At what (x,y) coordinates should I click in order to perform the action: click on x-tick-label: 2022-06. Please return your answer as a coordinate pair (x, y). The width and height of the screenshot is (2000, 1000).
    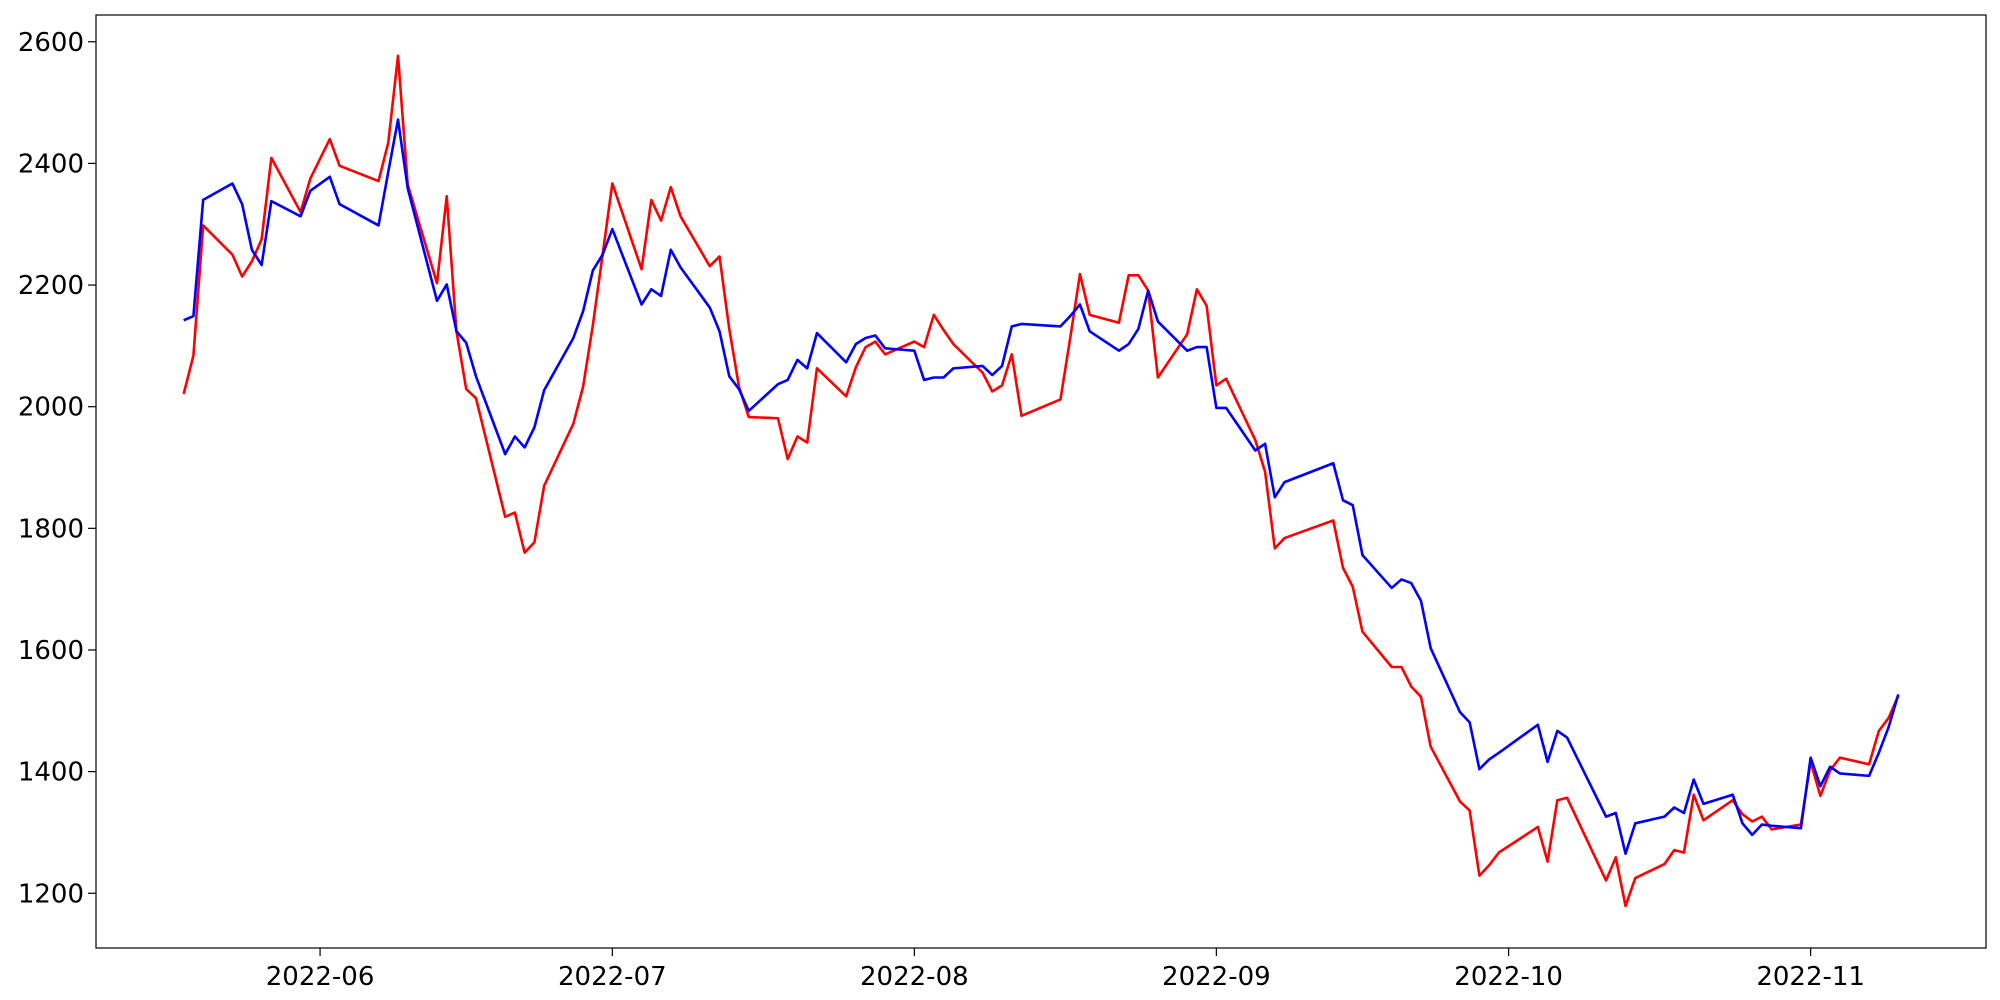
    Looking at the image, I should click on (320, 977).